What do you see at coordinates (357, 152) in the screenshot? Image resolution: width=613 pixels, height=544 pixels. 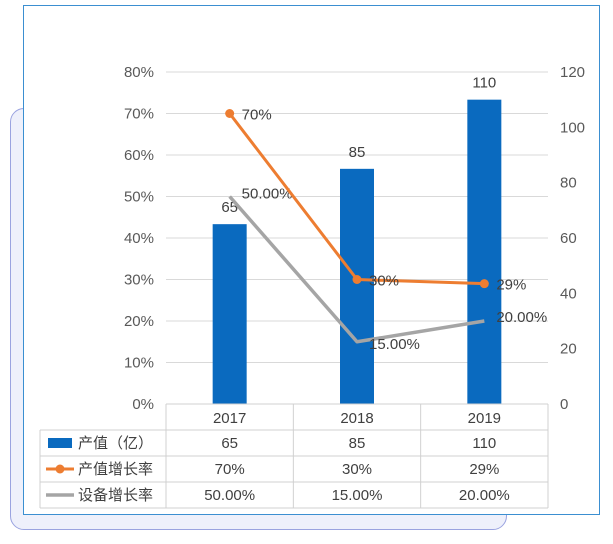 I see `bar-data-label: 85` at bounding box center [357, 152].